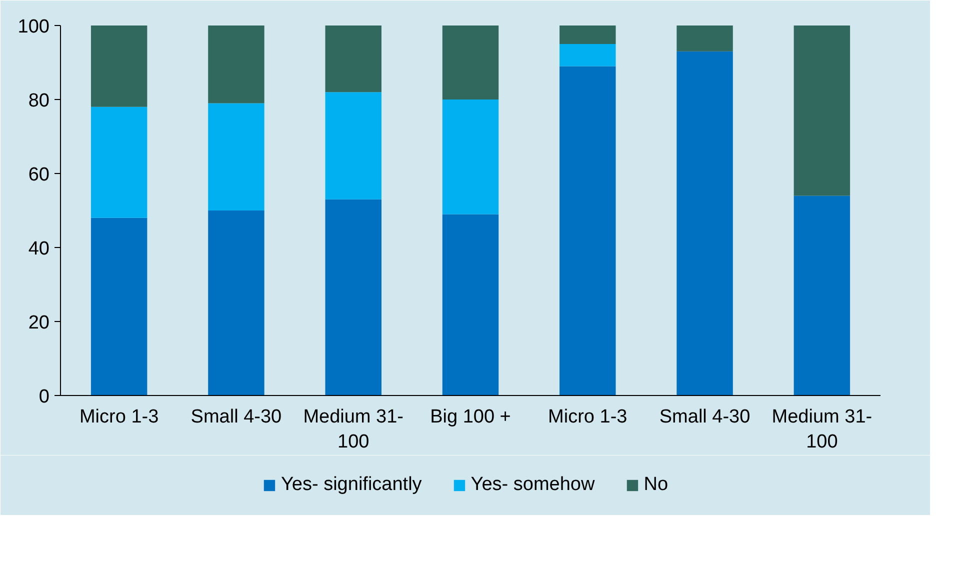  Describe the element at coordinates (470, 417) in the screenshot. I see `x-tick-label: Big 100 +` at that location.